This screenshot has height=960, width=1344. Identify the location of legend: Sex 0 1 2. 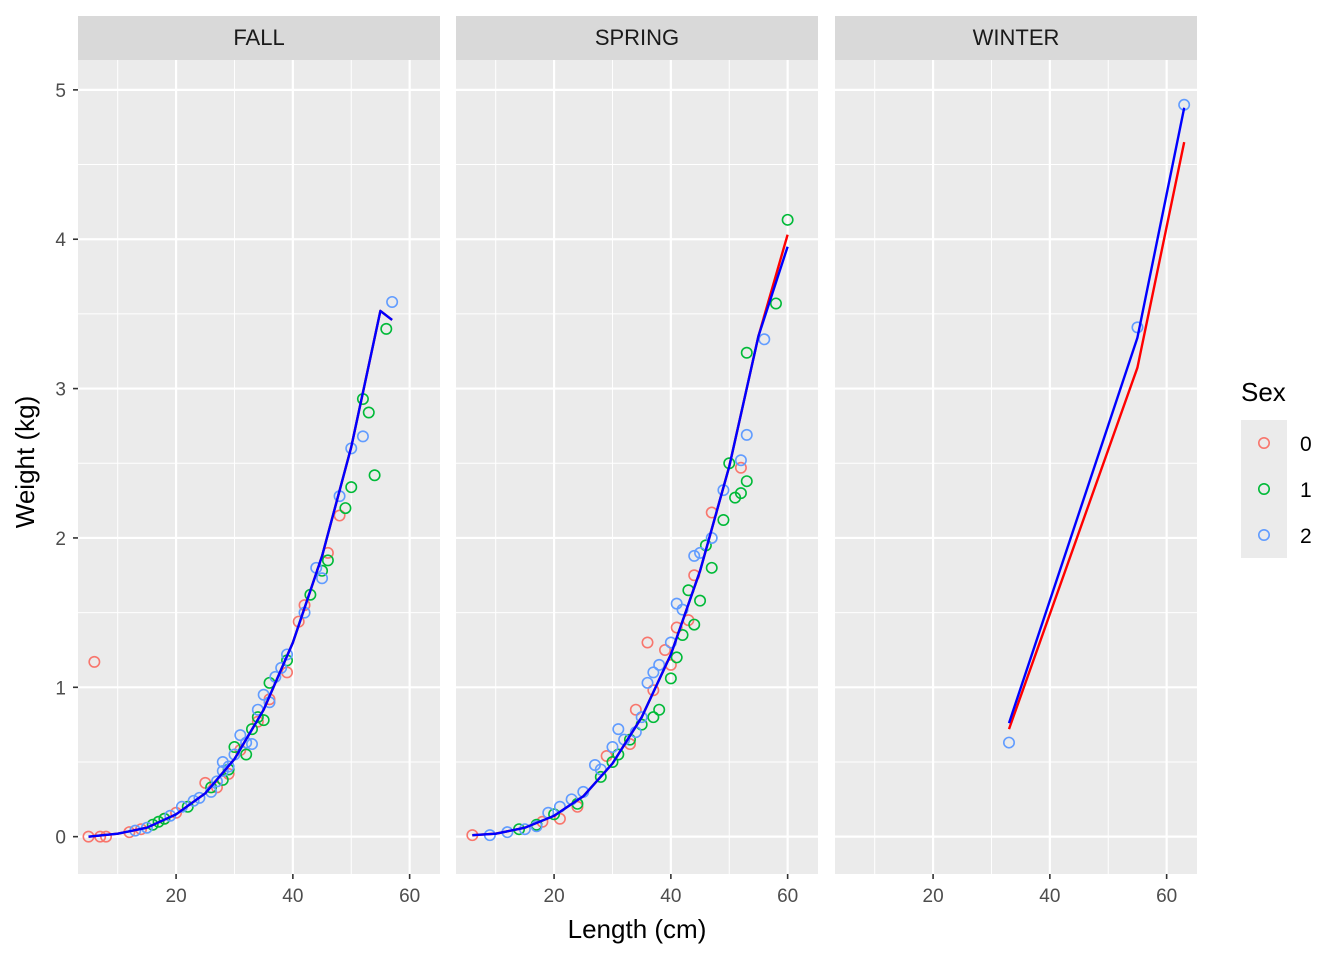
(1276, 467).